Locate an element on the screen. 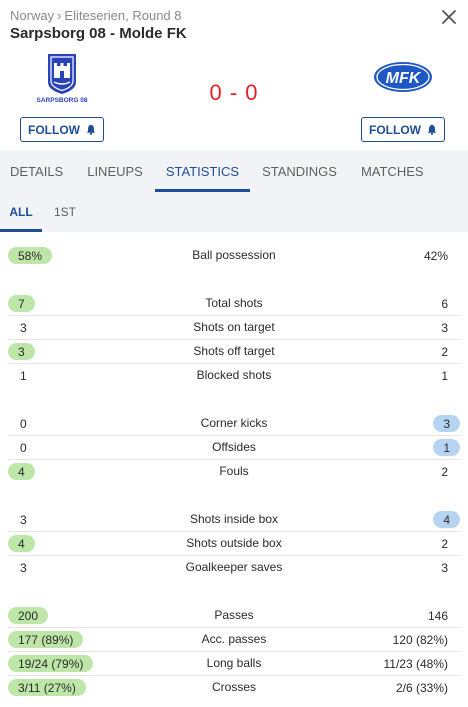  period-tabs: ALL 1ST is located at coordinates (234, 212).